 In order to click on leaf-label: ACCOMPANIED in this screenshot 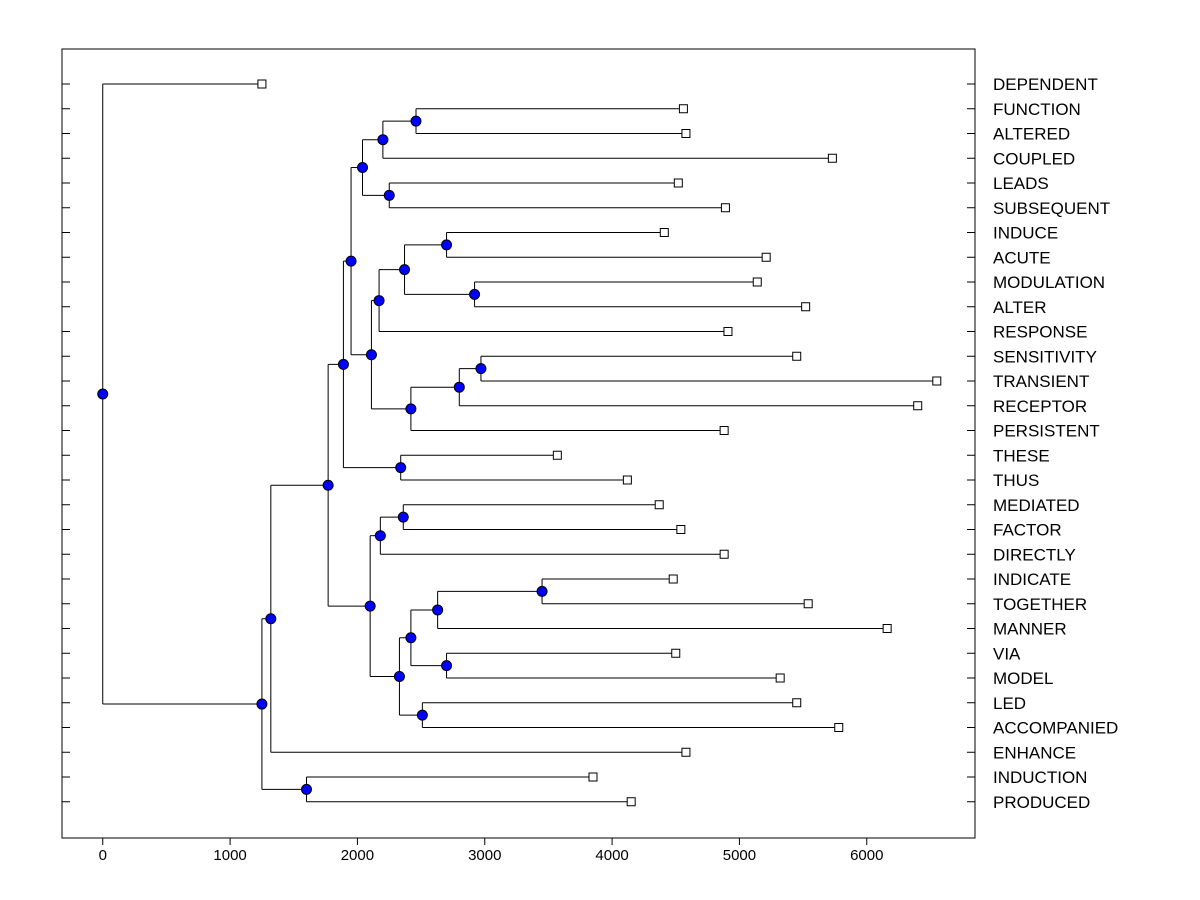, I will do `click(1055, 728)`.